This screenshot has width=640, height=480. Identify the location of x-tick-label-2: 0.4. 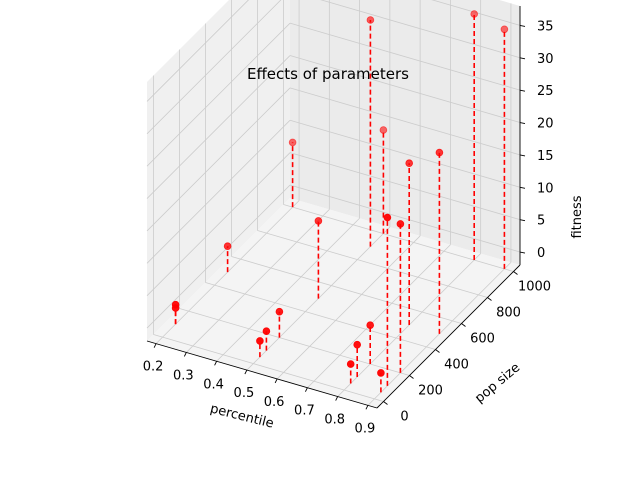
(213, 384).